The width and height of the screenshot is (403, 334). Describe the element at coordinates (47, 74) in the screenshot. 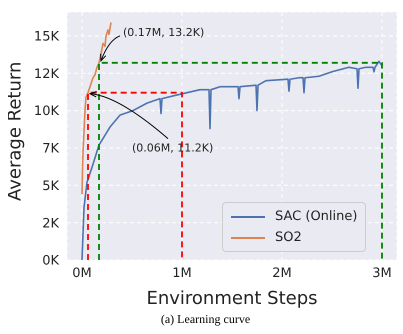

I see `y-tick-label: 12K` at that location.